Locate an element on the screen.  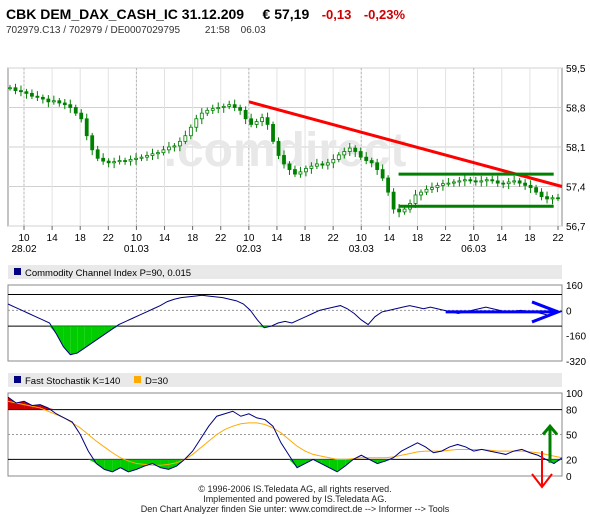
arrow-down-icon is located at coordinates (542, 481).